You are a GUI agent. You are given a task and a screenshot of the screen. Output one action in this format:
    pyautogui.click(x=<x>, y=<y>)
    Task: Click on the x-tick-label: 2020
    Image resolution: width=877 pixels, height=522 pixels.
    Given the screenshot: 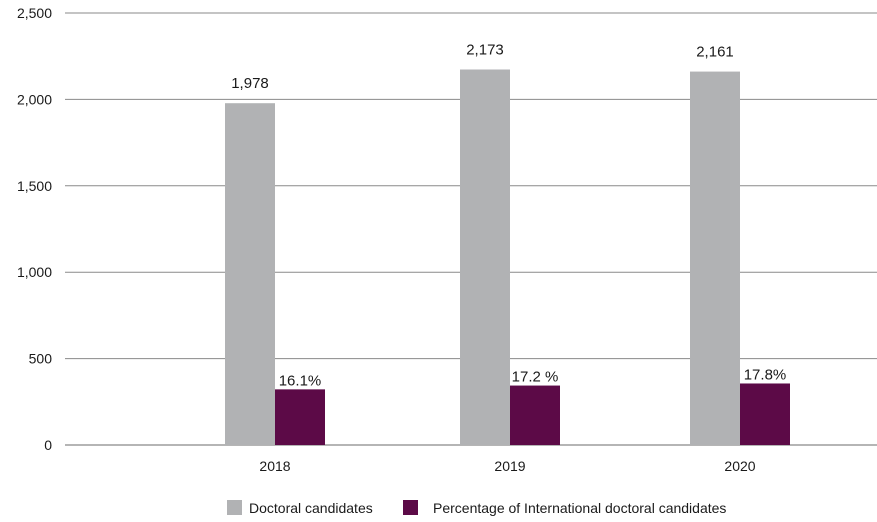 What is the action you would take?
    pyautogui.click(x=739, y=466)
    